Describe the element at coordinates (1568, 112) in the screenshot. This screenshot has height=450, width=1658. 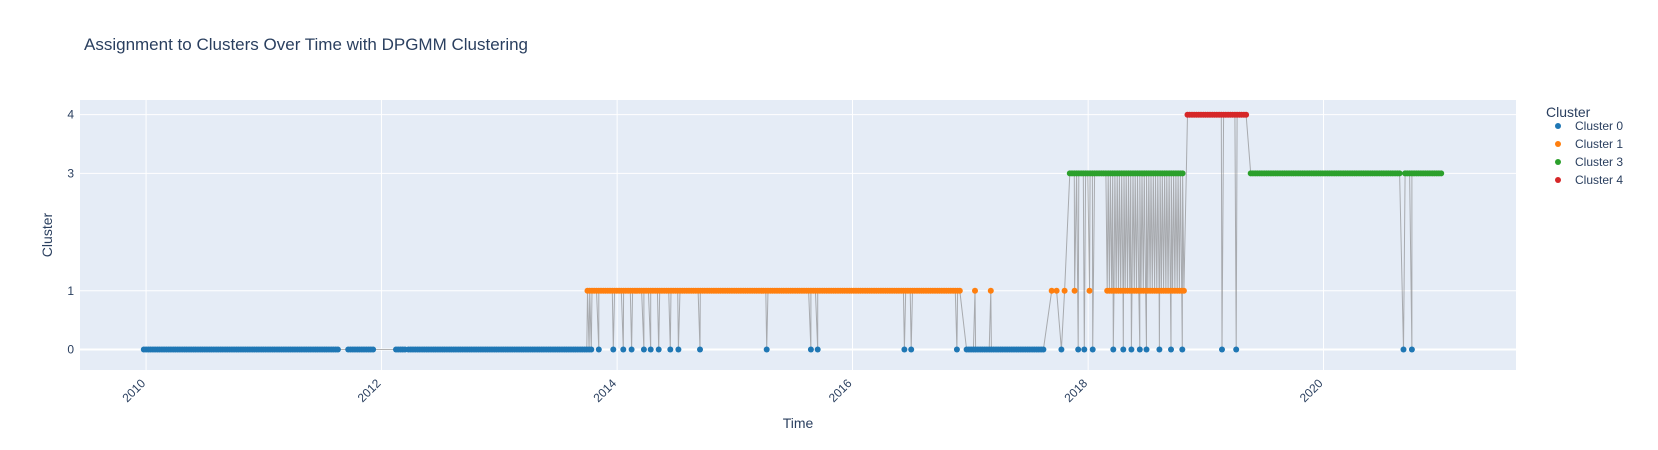
I see `legend-title: Cluster` at that location.